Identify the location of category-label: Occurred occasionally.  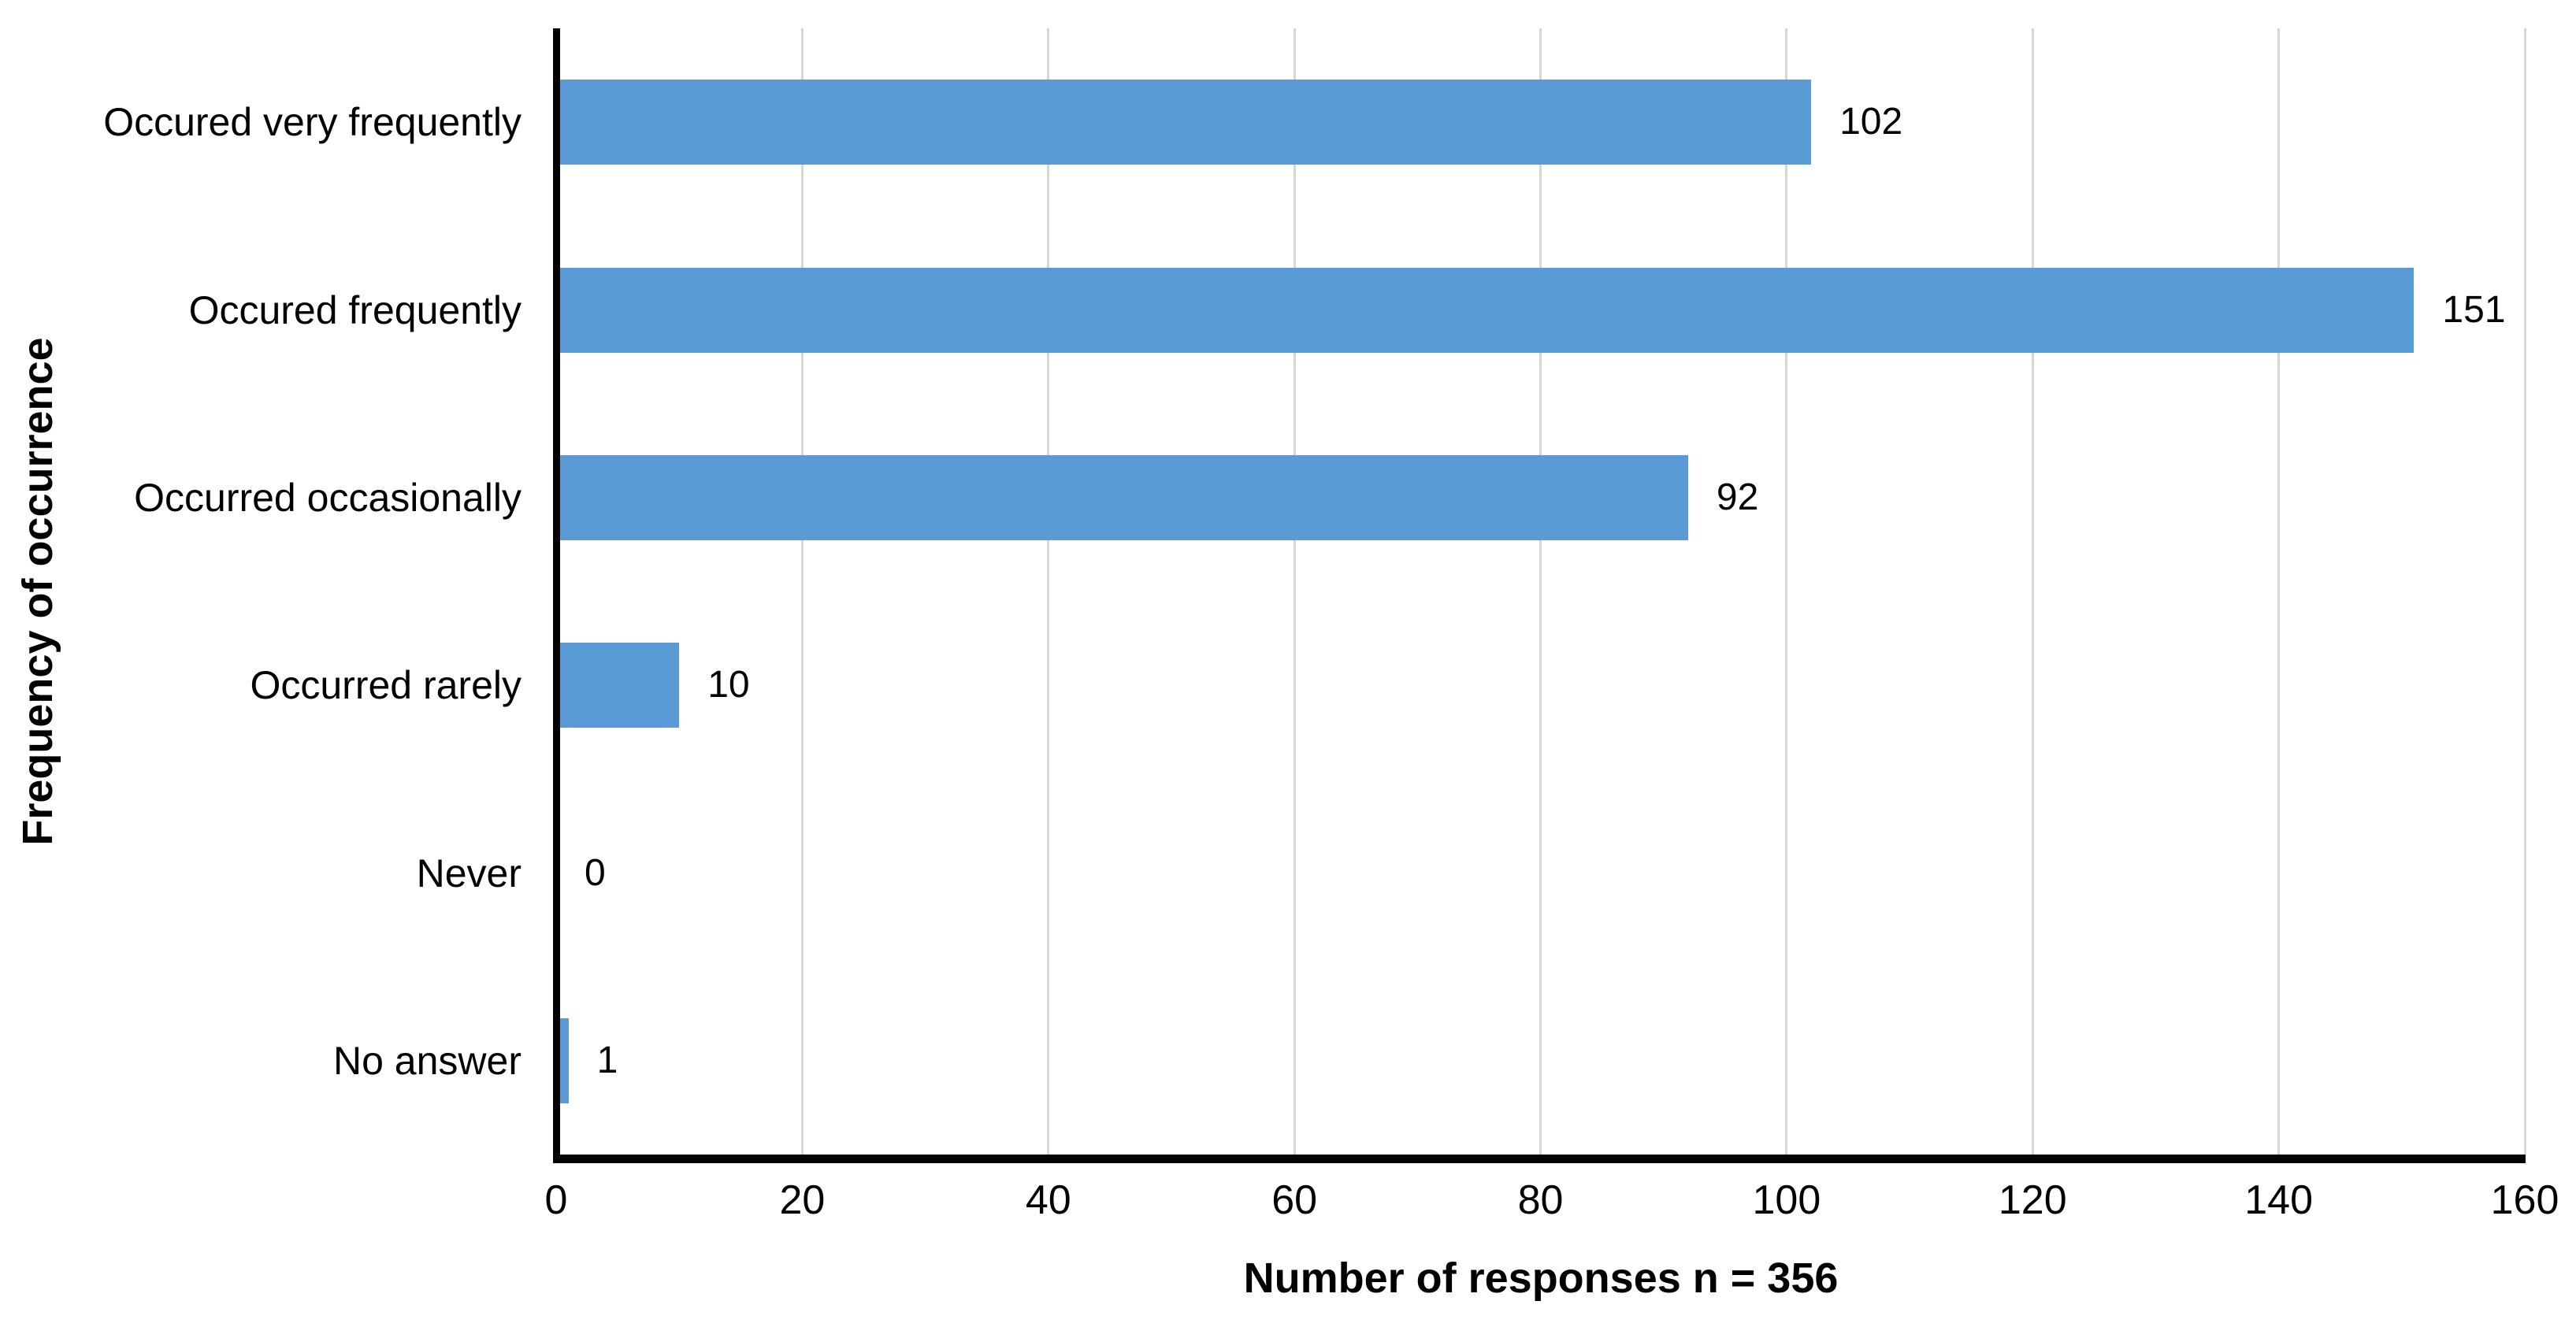
(328, 498).